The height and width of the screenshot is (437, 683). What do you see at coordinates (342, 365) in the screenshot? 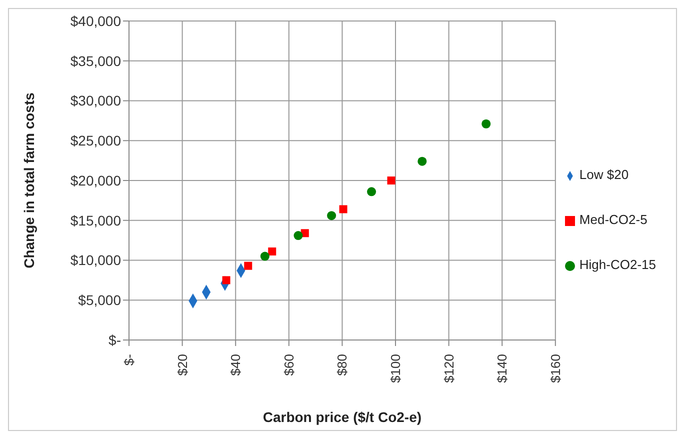
I see `x-tick-label: $80` at bounding box center [342, 365].